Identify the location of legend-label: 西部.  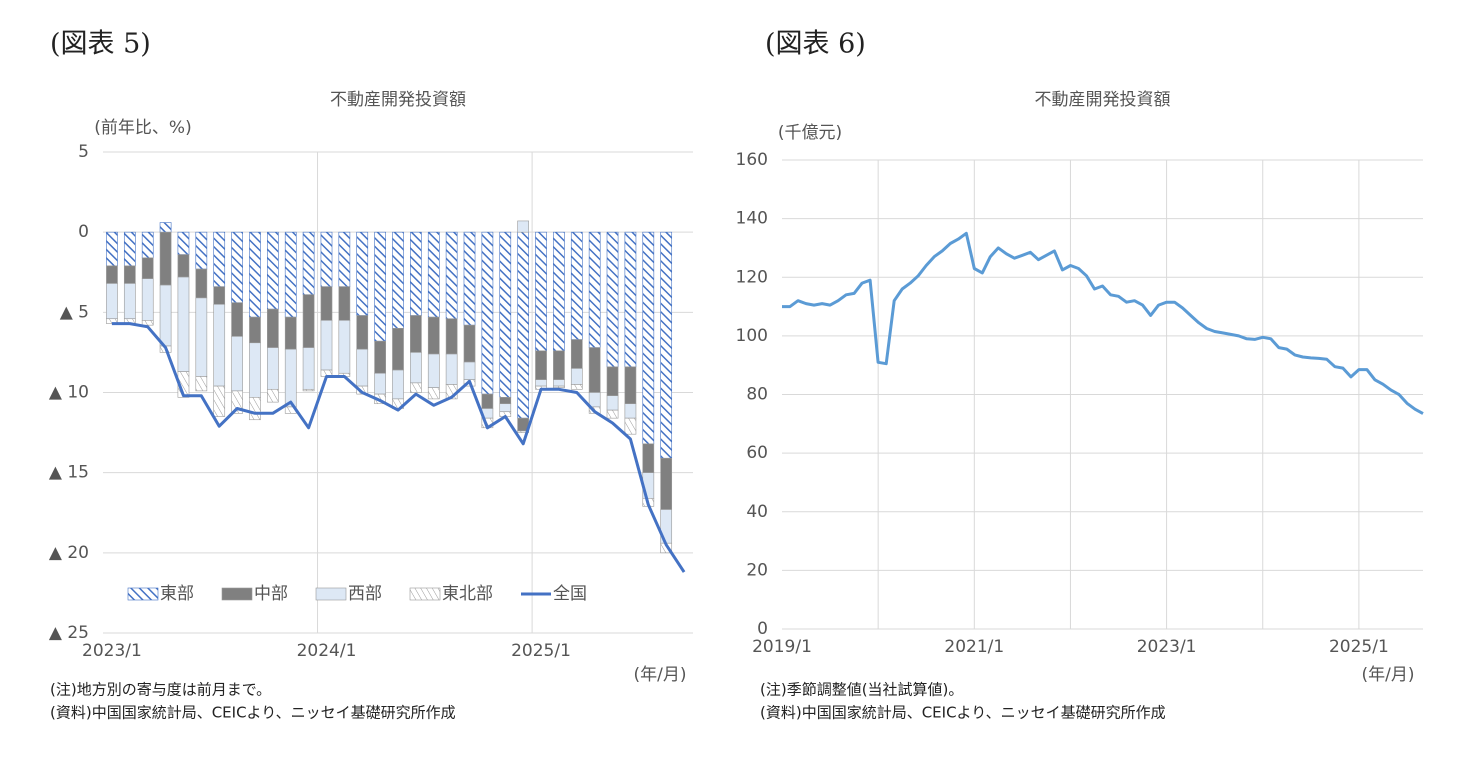
(365, 594).